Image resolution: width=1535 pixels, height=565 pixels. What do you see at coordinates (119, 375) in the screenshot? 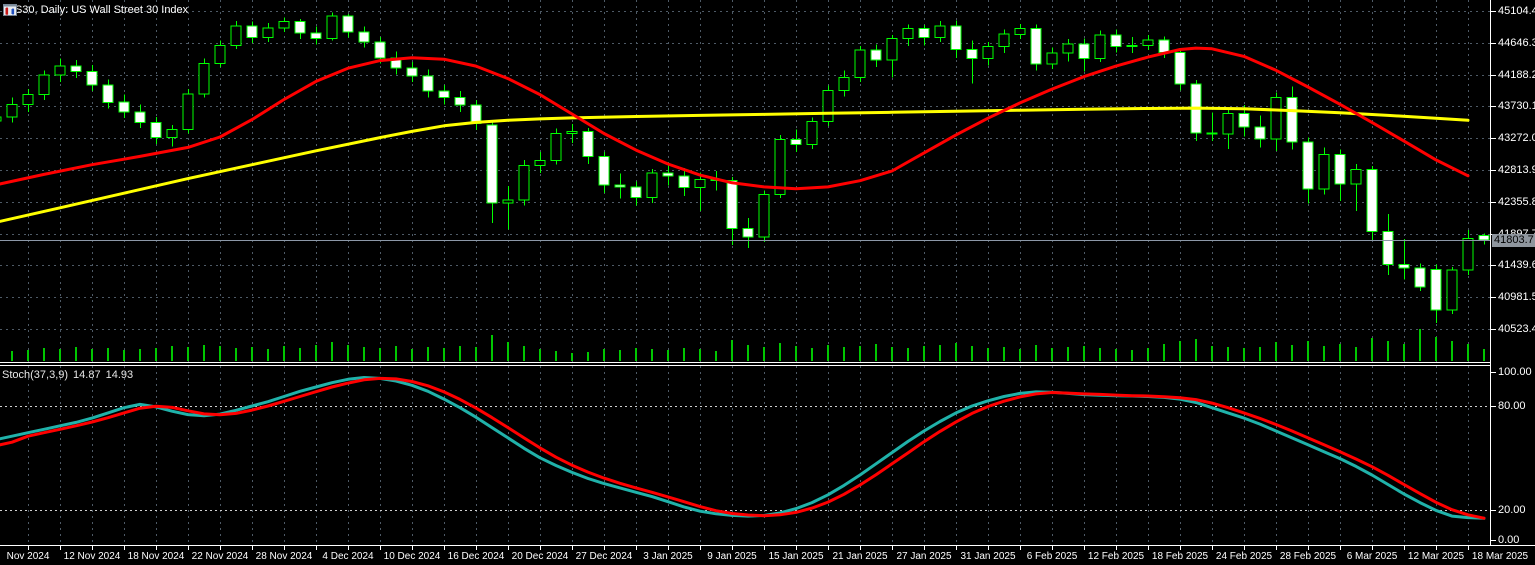
I see `indicator-signal-value: 14.93` at bounding box center [119, 375].